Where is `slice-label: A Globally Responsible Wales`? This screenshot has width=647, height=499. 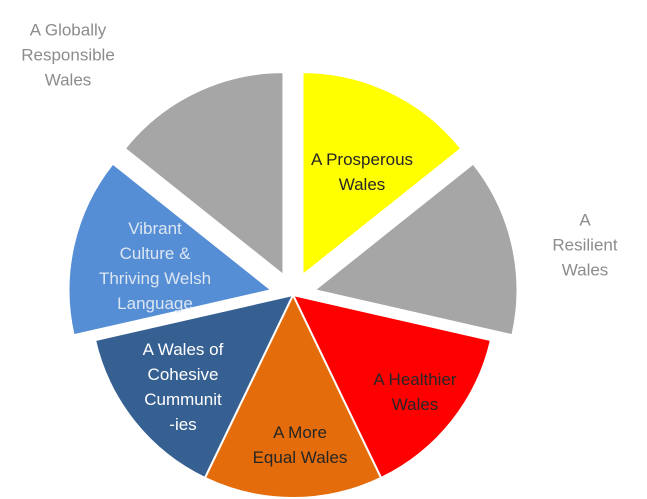 slice-label: A Globally Responsible Wales is located at coordinates (68, 55).